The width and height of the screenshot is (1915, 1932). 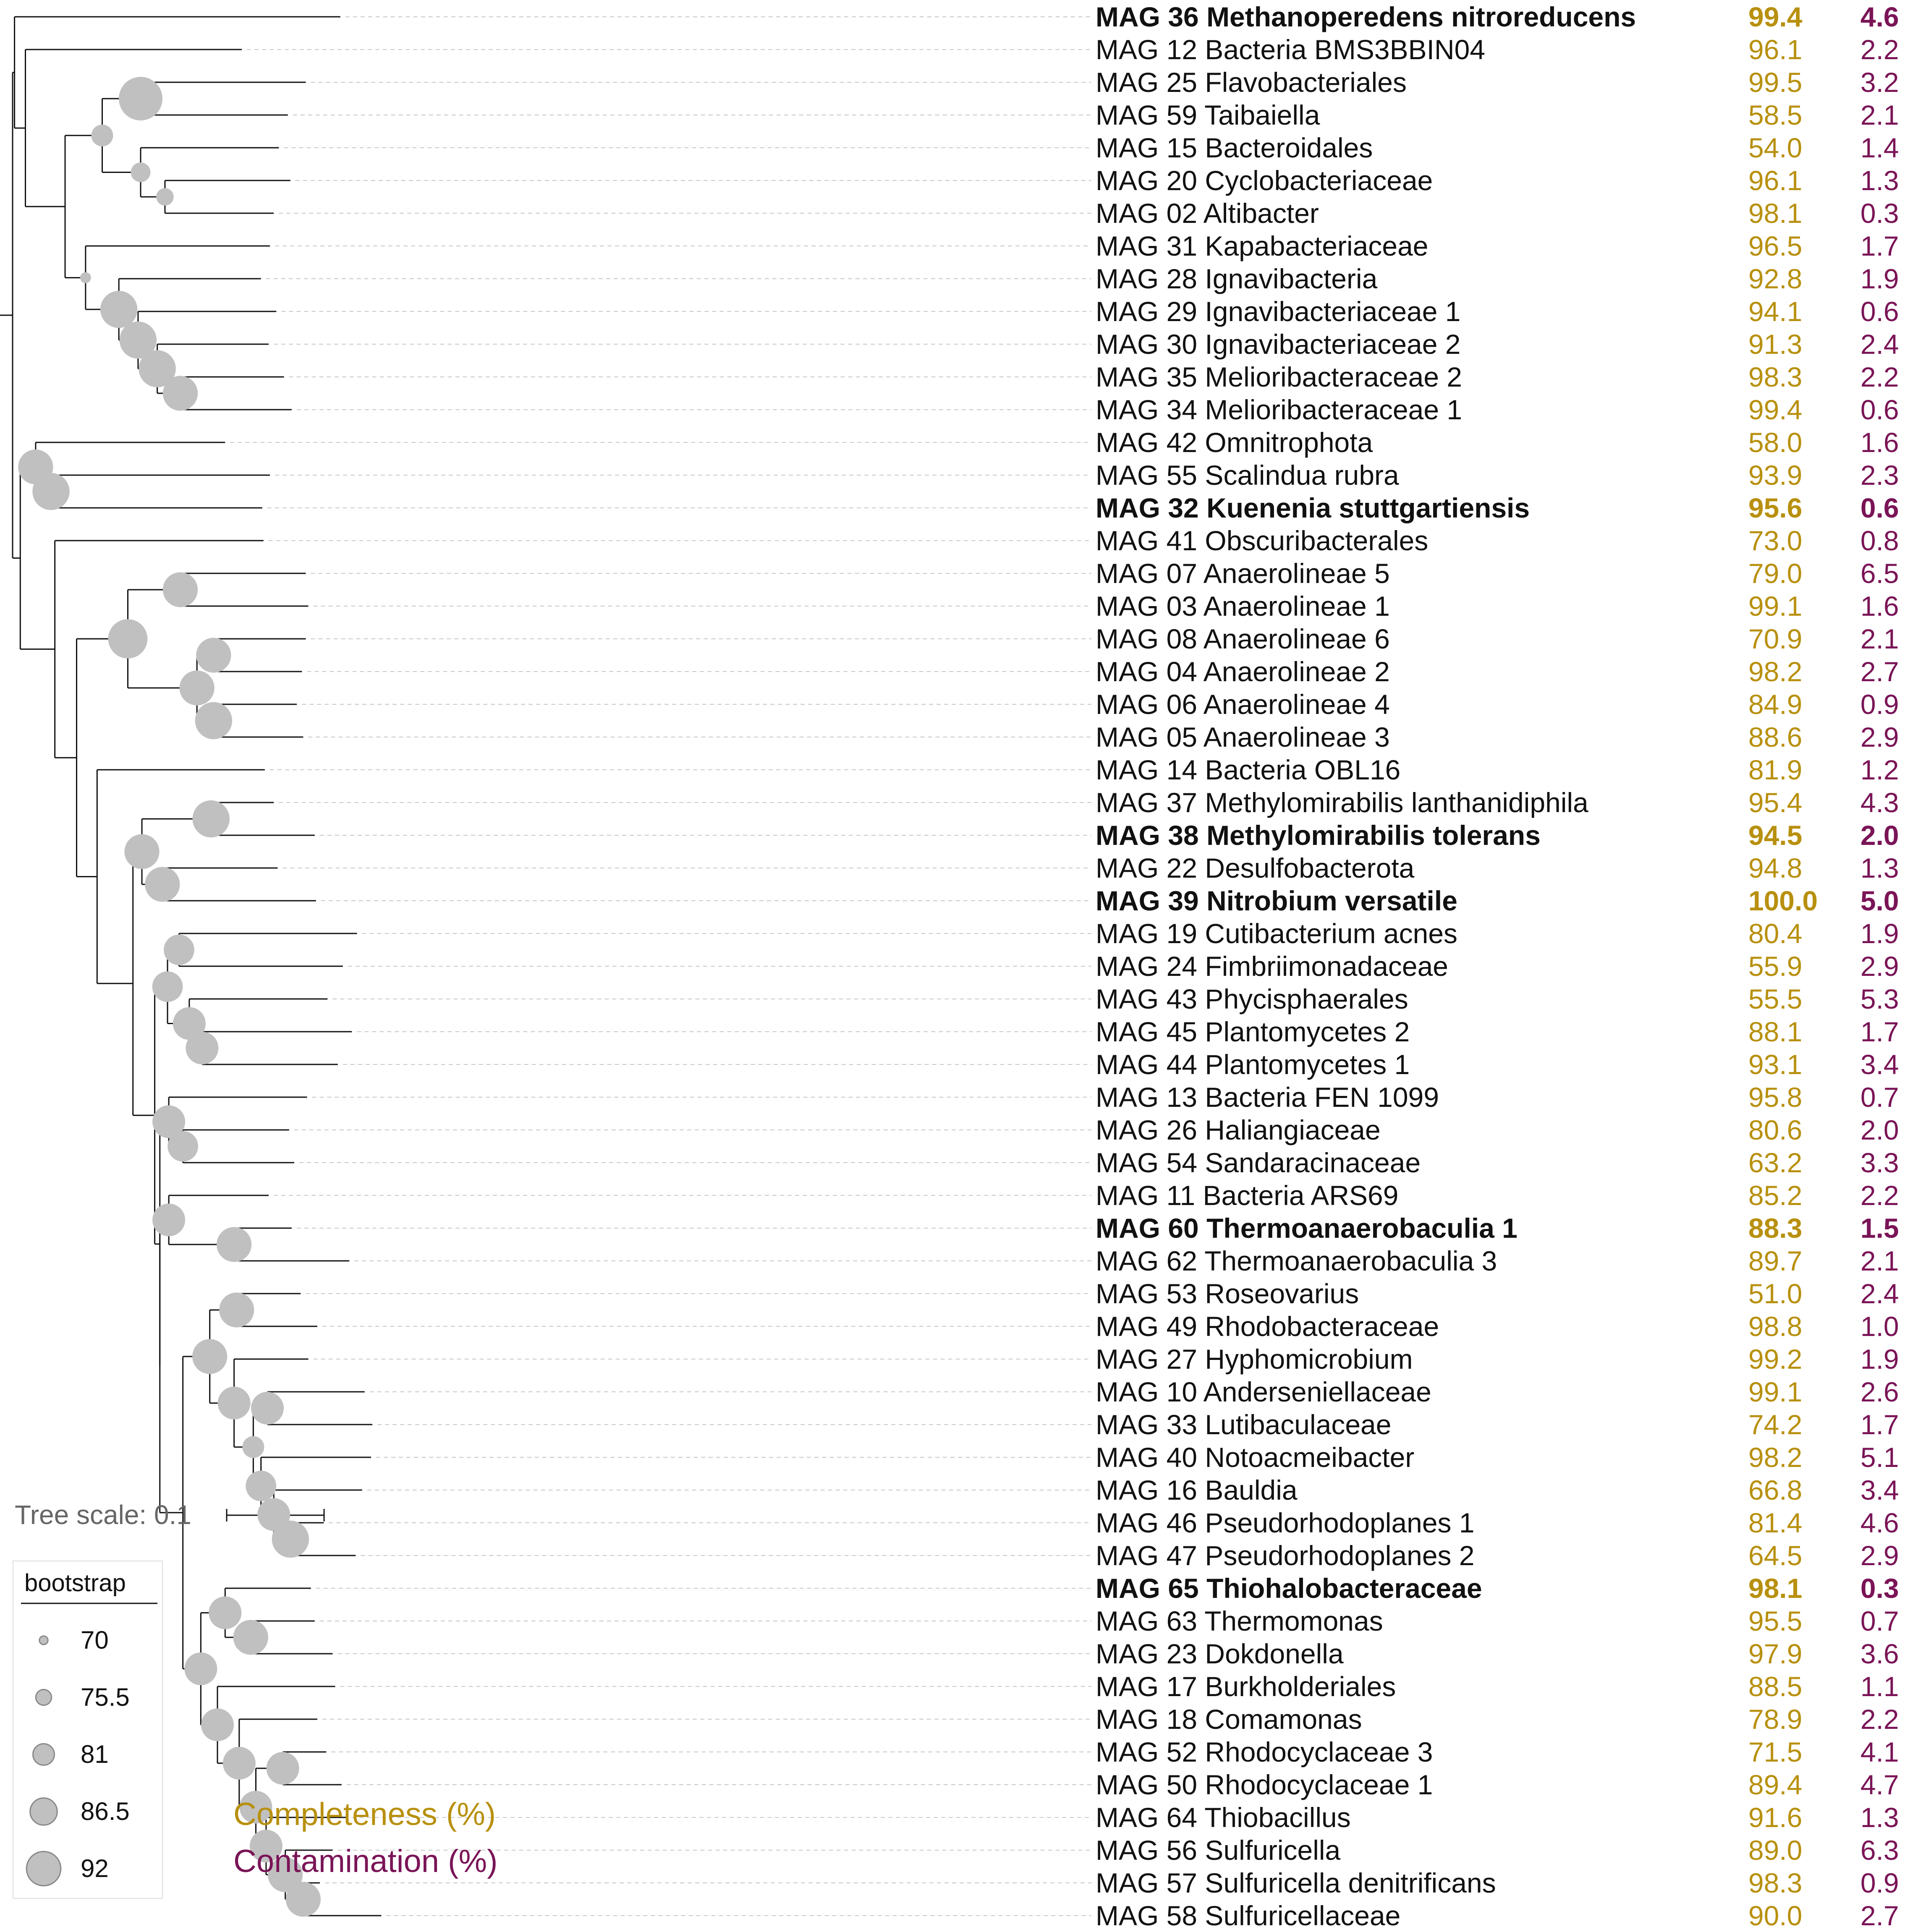 What do you see at coordinates (1291, 49) in the screenshot?
I see `taxon-label: MAG 12 Bacteria BMS3BBIN04` at bounding box center [1291, 49].